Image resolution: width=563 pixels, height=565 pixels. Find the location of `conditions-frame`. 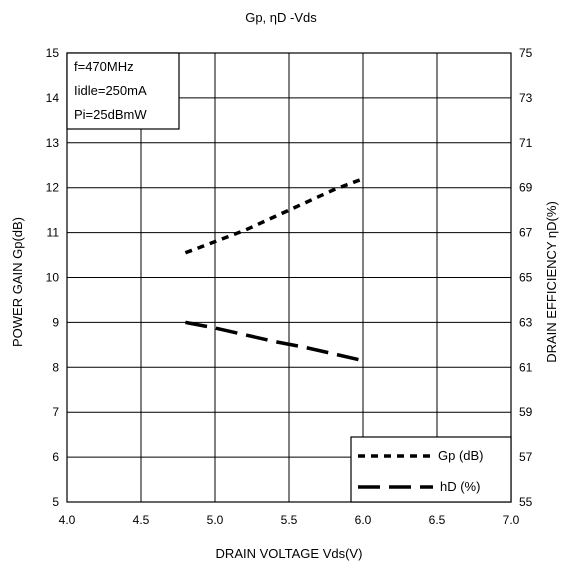

conditions-frame is located at coordinates (123, 91).